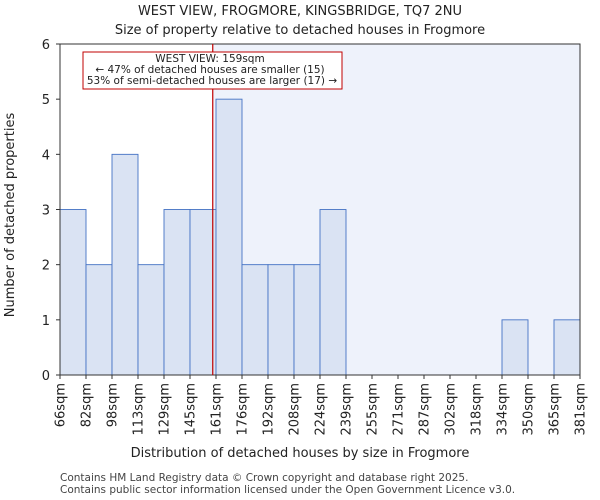 Image resolution: width=600 pixels, height=500 pixels. What do you see at coordinates (581, 409) in the screenshot?
I see `x-tick-label: 381sqm` at bounding box center [581, 409].